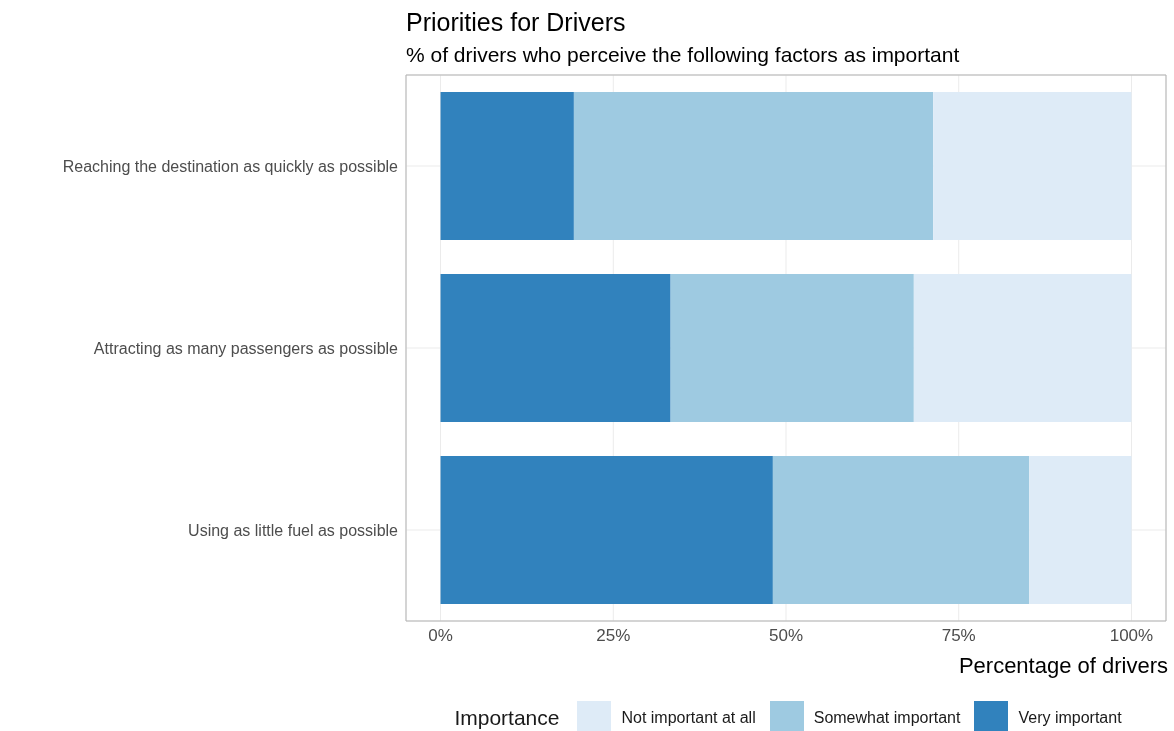  I want to click on y-tick-label: Using as little fuel as possible, so click(293, 530).